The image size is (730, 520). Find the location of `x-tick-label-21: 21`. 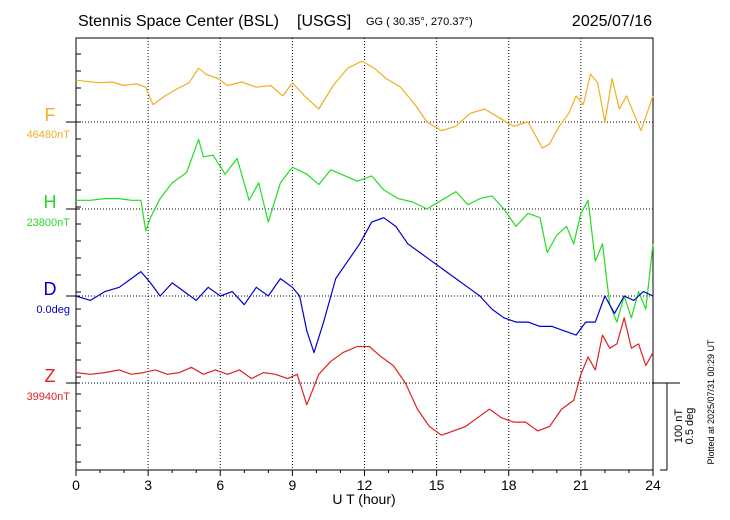

x-tick-label-21: 21 is located at coordinates (581, 485).